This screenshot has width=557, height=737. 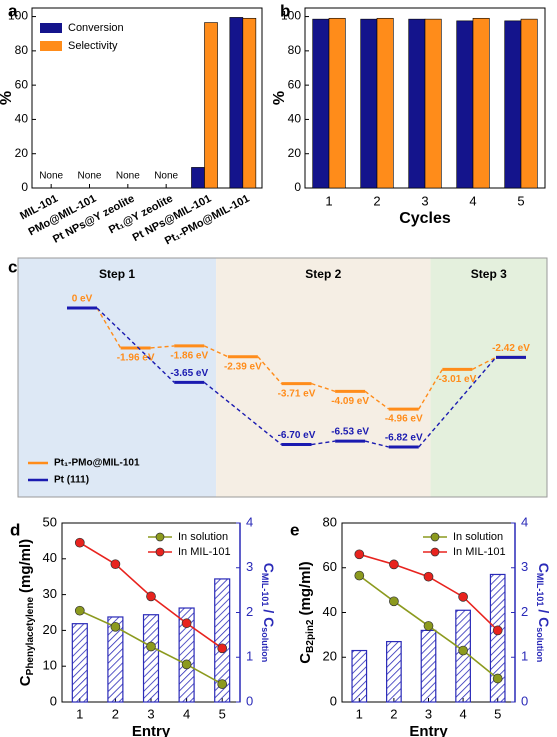 What do you see at coordinates (25, 680) in the screenshot?
I see `y-axis-label-main: C` at bounding box center [25, 680].